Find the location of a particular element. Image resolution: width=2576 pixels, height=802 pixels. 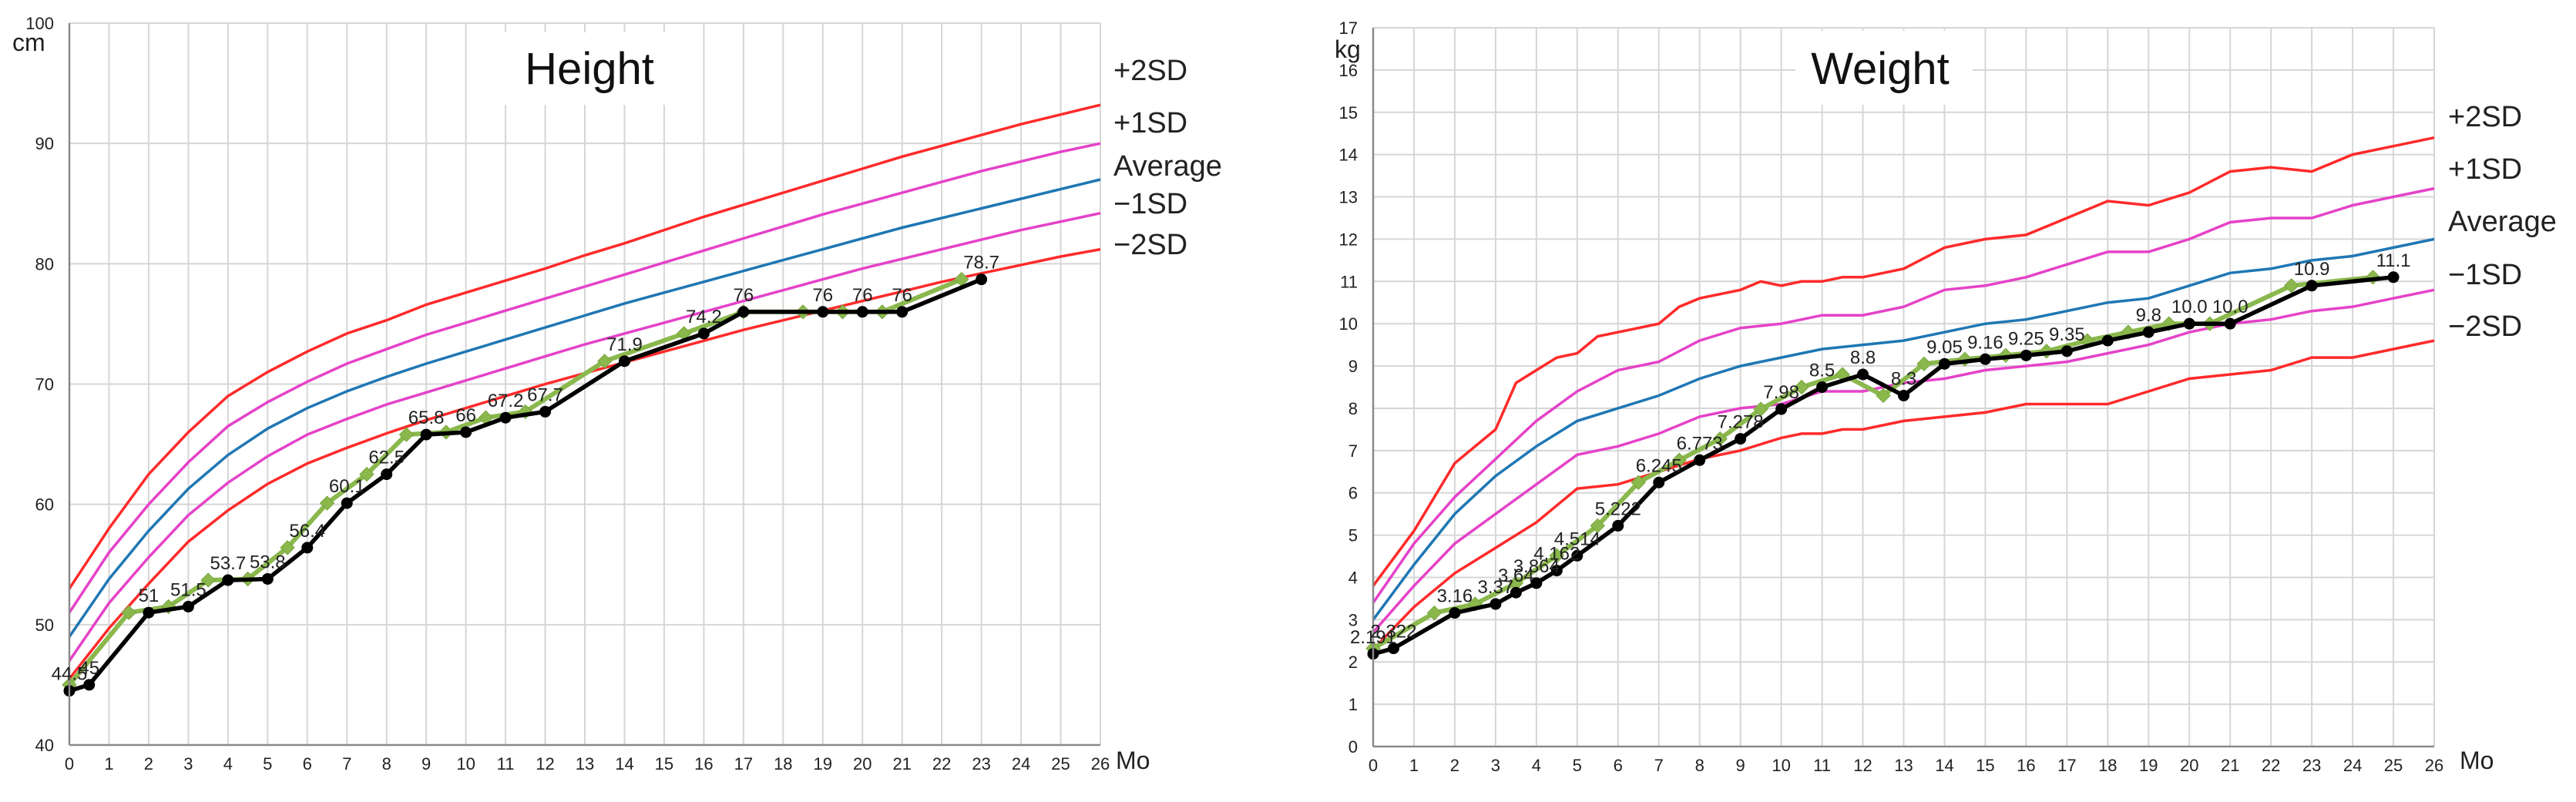

weight-x-tick-label: 0 is located at coordinates (1373, 765).